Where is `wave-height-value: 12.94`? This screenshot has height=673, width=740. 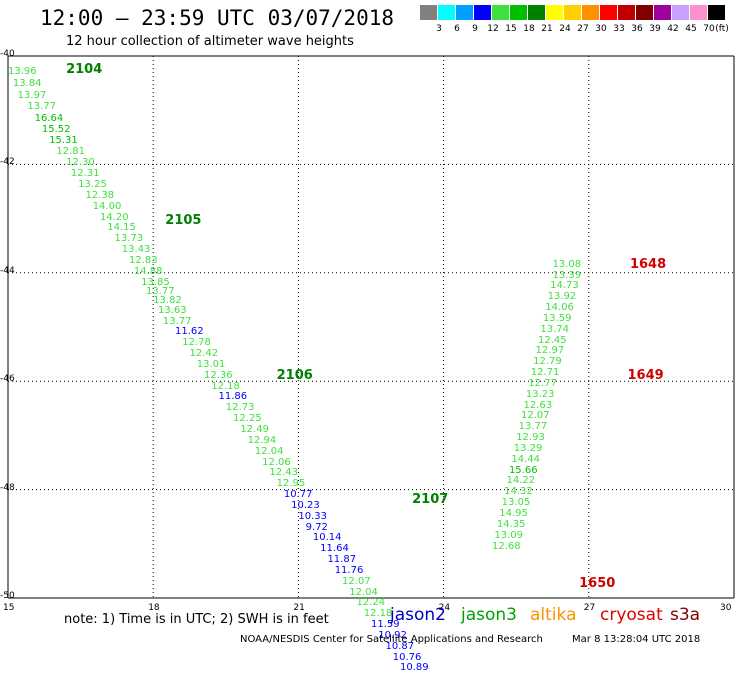 wave-height-value: 12.94 is located at coordinates (262, 440).